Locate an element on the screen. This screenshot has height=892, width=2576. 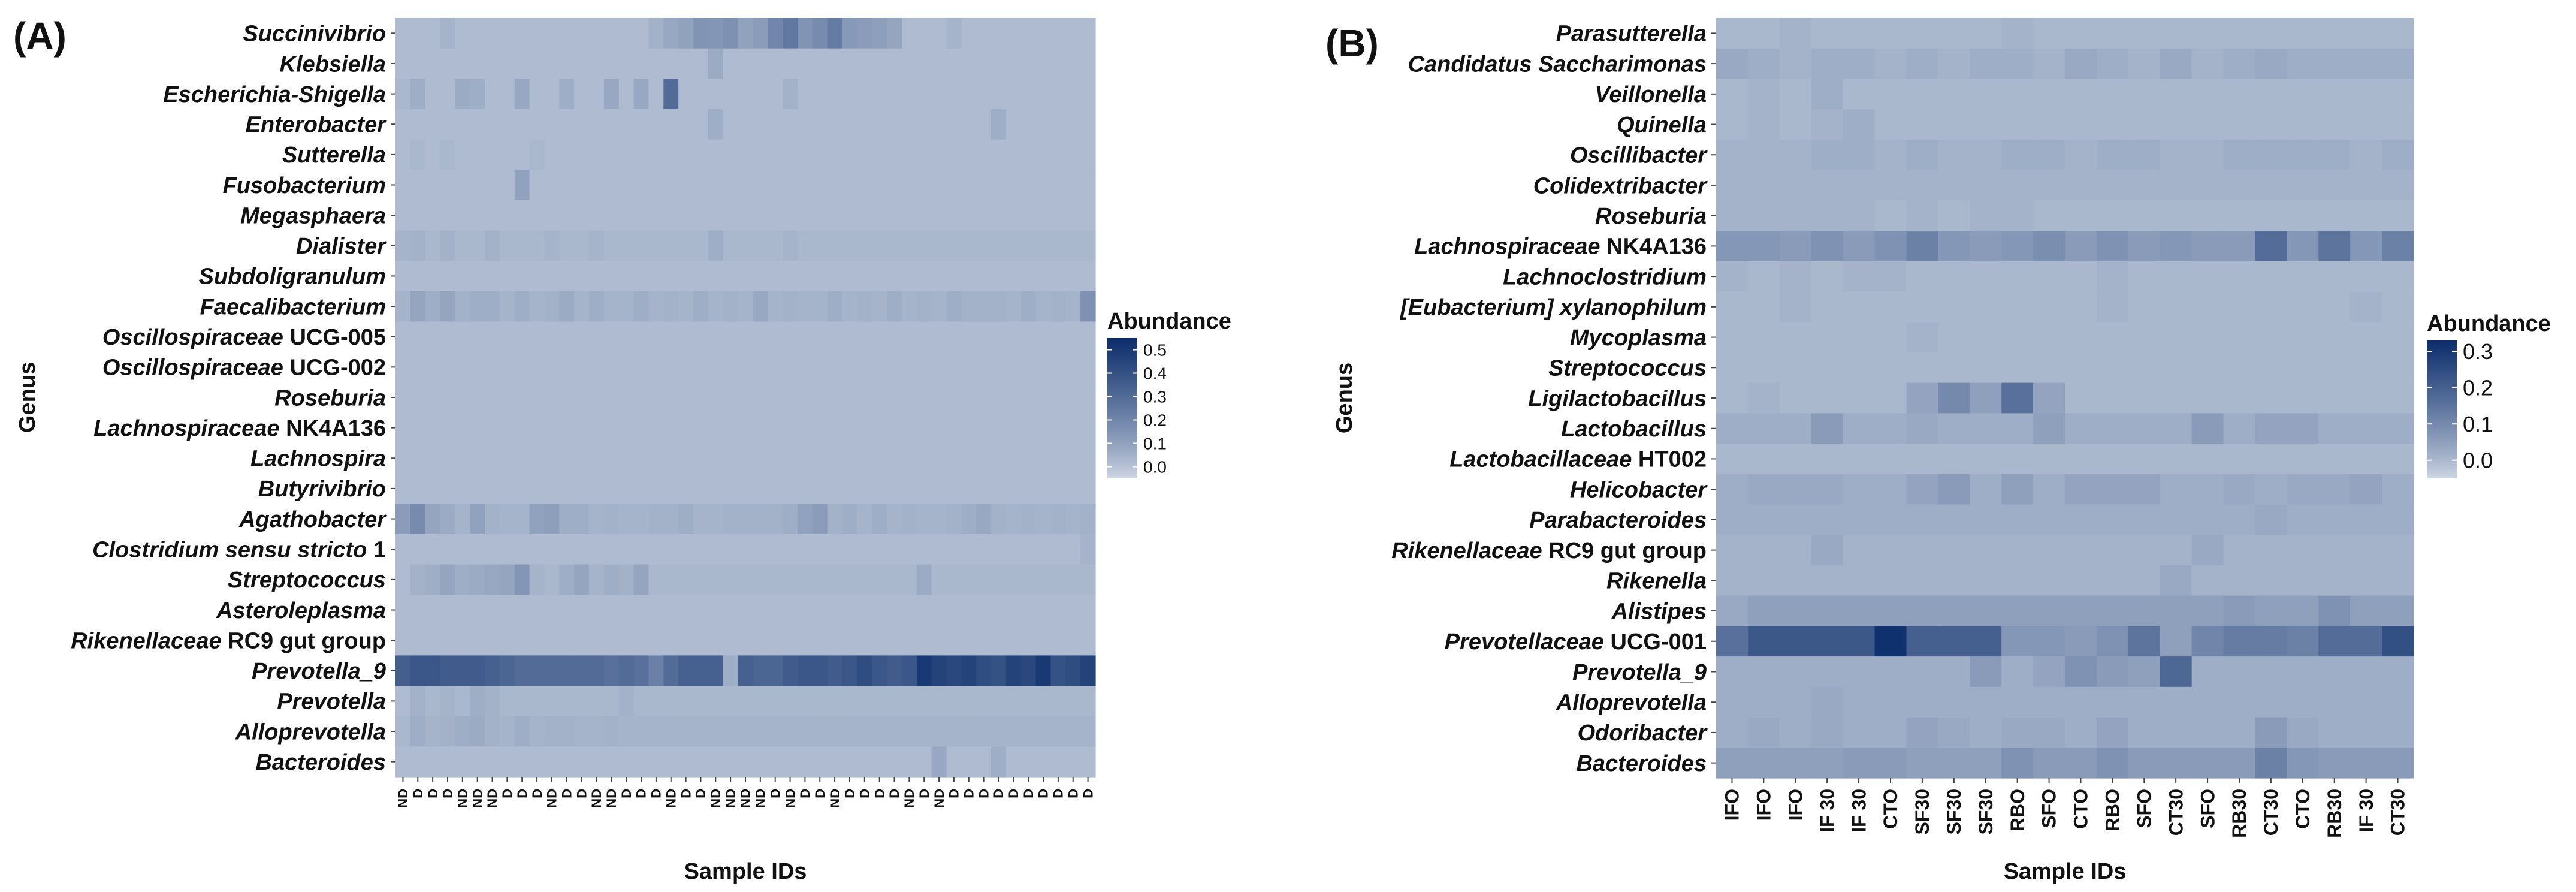
panel-a-row-label-faecalibacterium: Faecalibacterium is located at coordinates (293, 307).